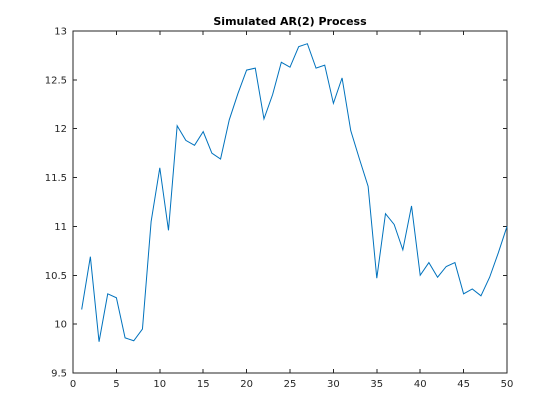 The height and width of the screenshot is (420, 560). I want to click on x-tick-label: 20, so click(246, 384).